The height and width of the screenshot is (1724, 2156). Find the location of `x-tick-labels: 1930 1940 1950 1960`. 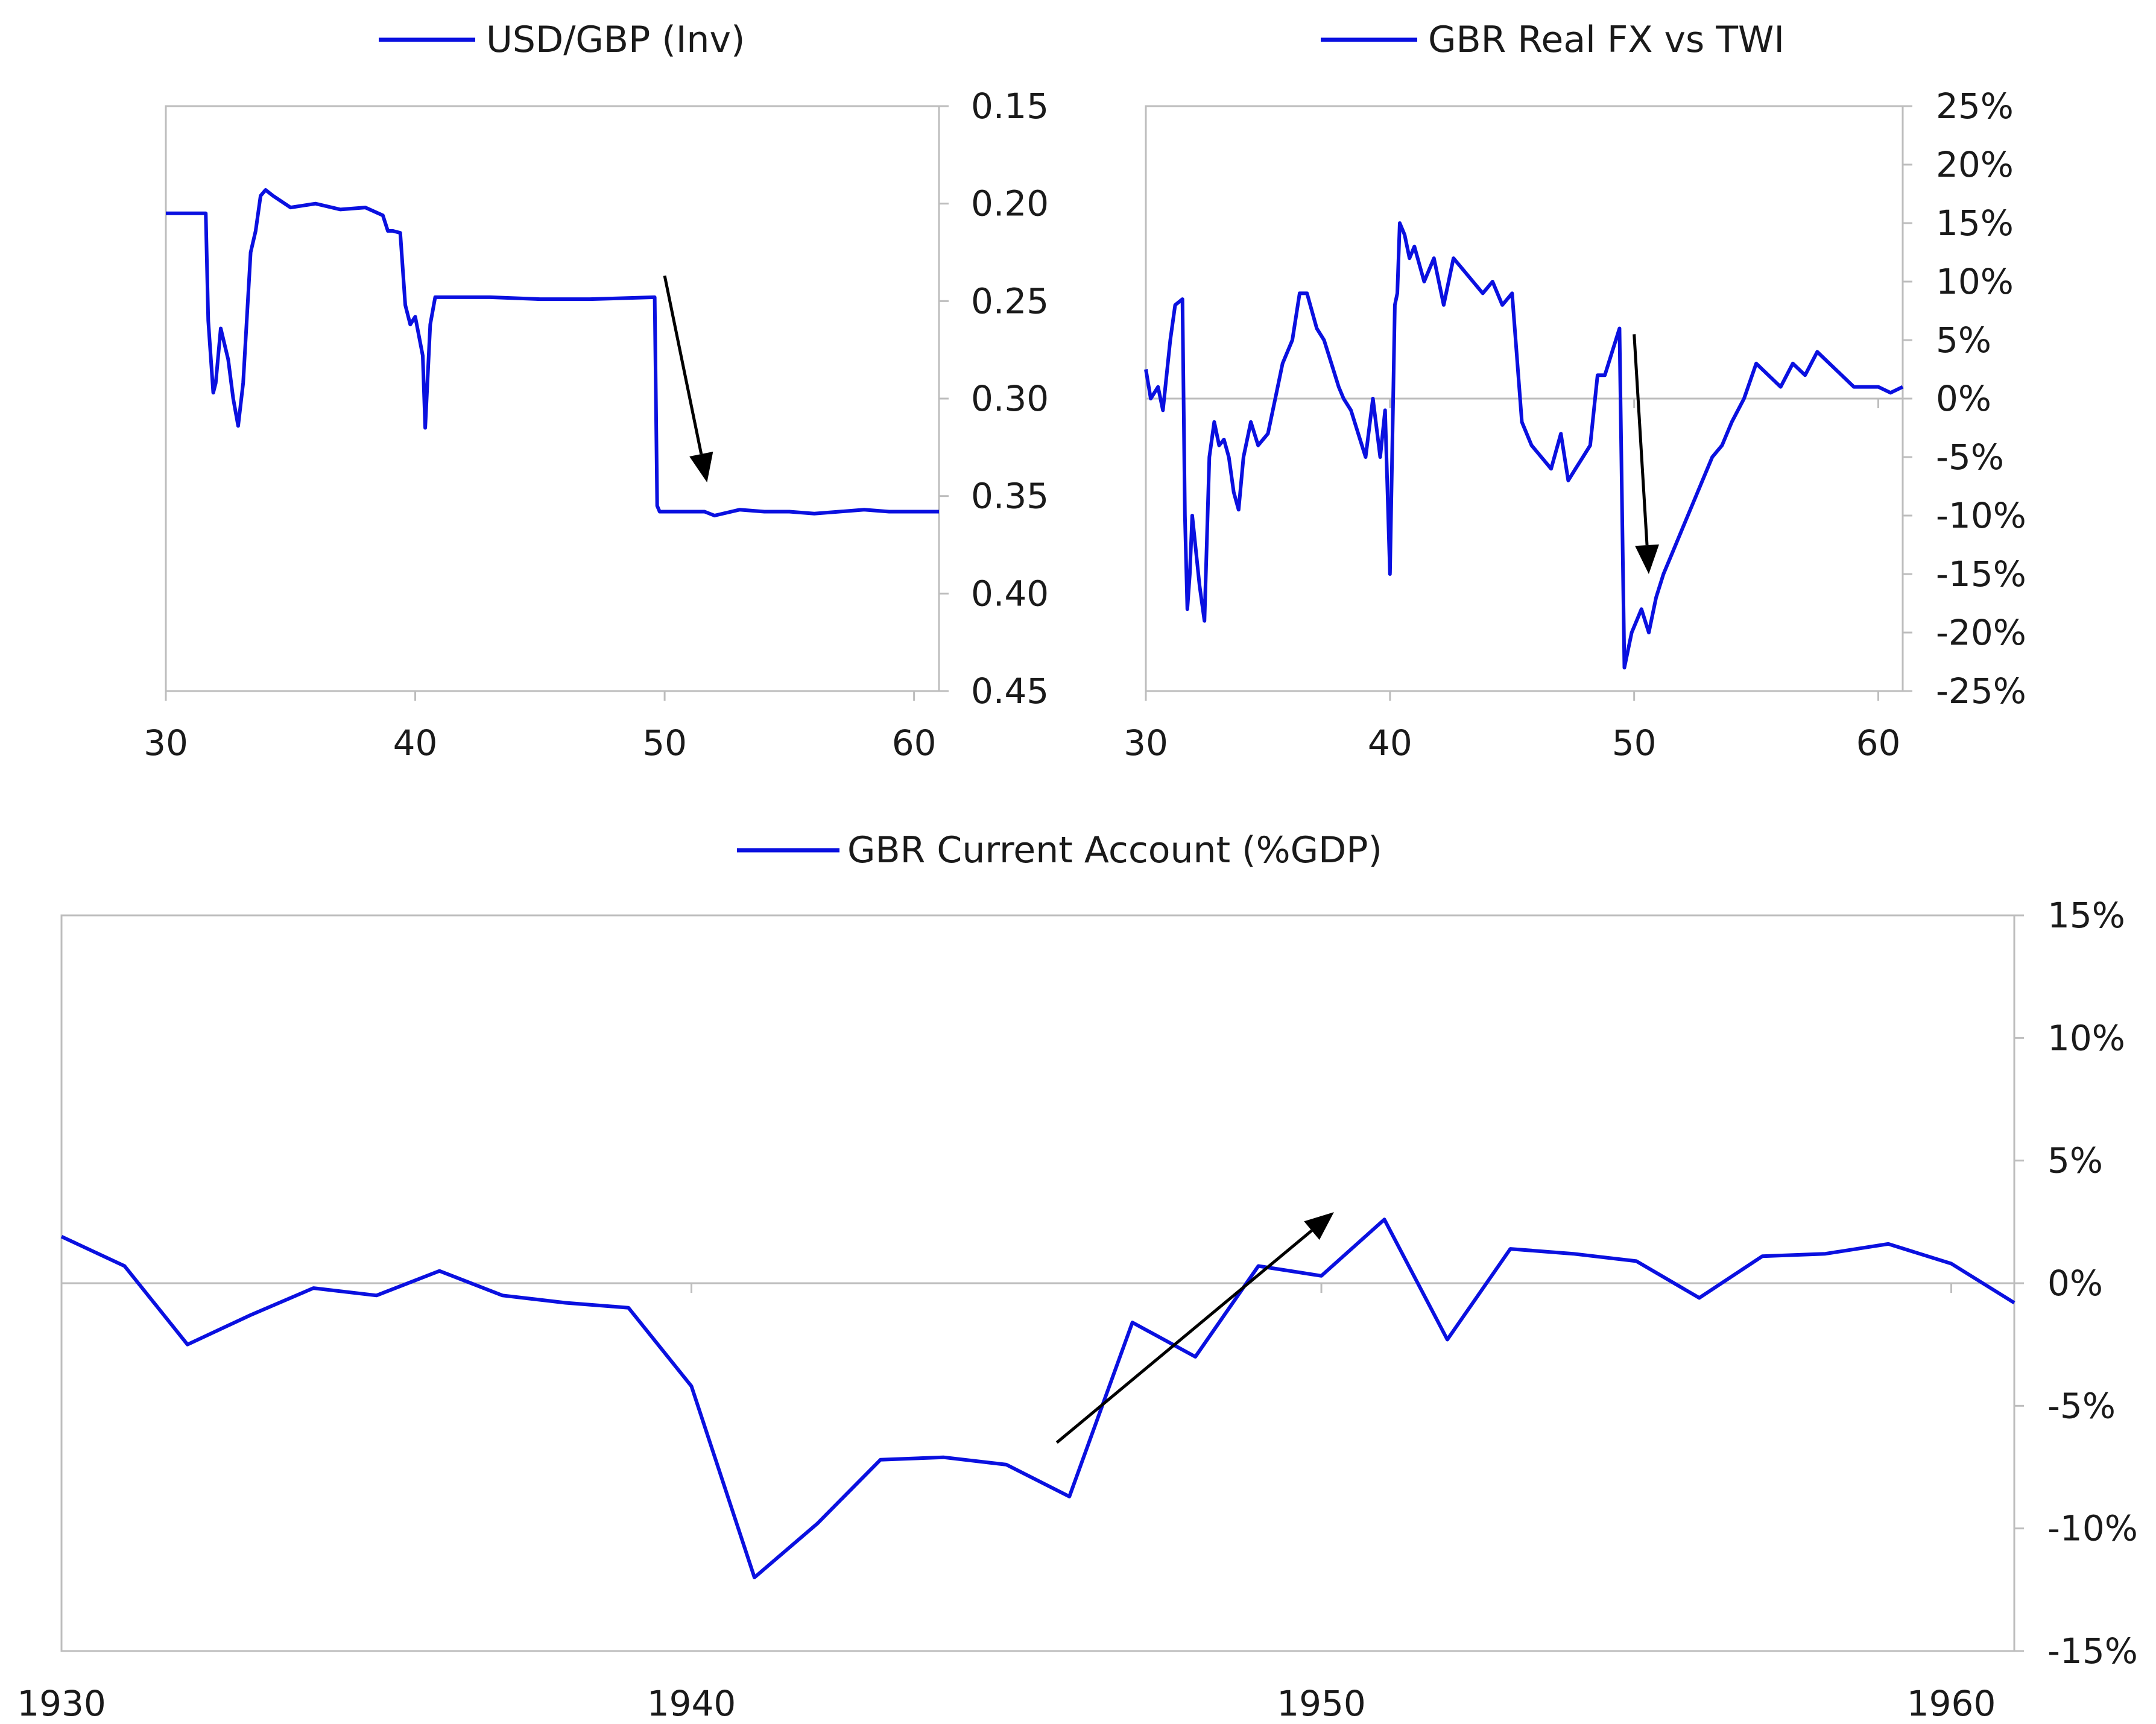

x-tick-labels: 1930 1940 1950 1960 is located at coordinates (1006, 1703).